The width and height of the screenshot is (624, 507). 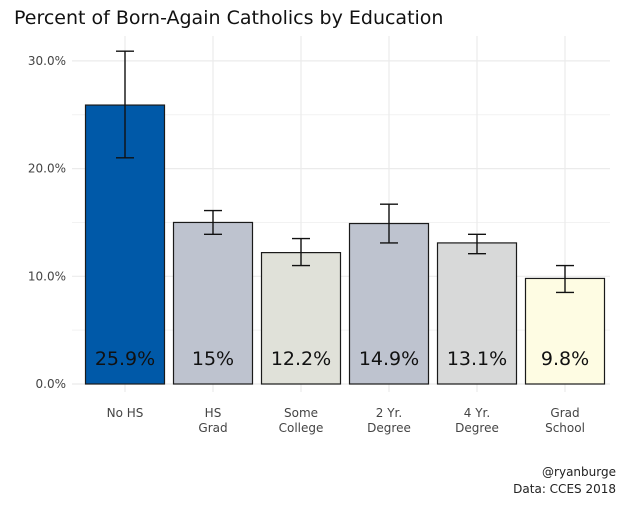 What do you see at coordinates (213, 359) in the screenshot?
I see `data-label: 15%` at bounding box center [213, 359].